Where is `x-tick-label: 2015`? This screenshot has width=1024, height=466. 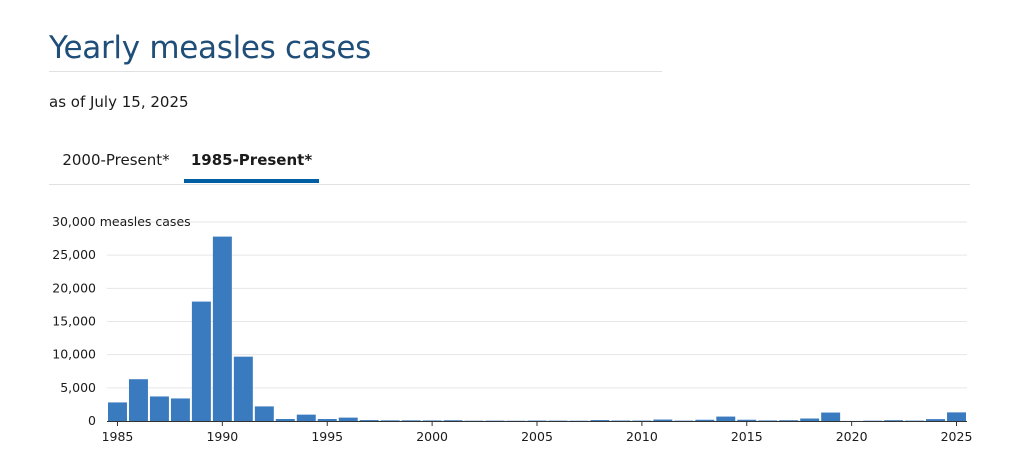
x-tick-label: 2015 is located at coordinates (747, 436).